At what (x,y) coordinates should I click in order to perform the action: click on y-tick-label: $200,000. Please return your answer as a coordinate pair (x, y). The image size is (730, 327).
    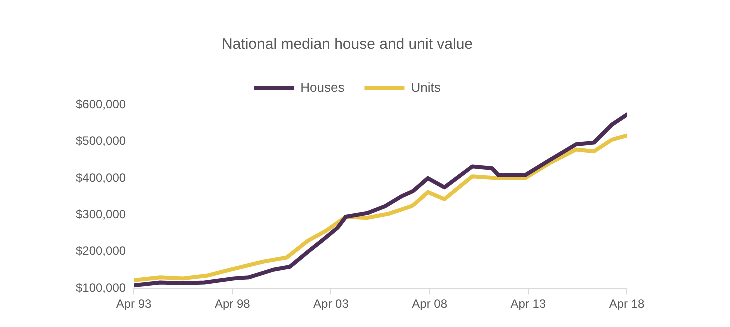
    Looking at the image, I should click on (101, 251).